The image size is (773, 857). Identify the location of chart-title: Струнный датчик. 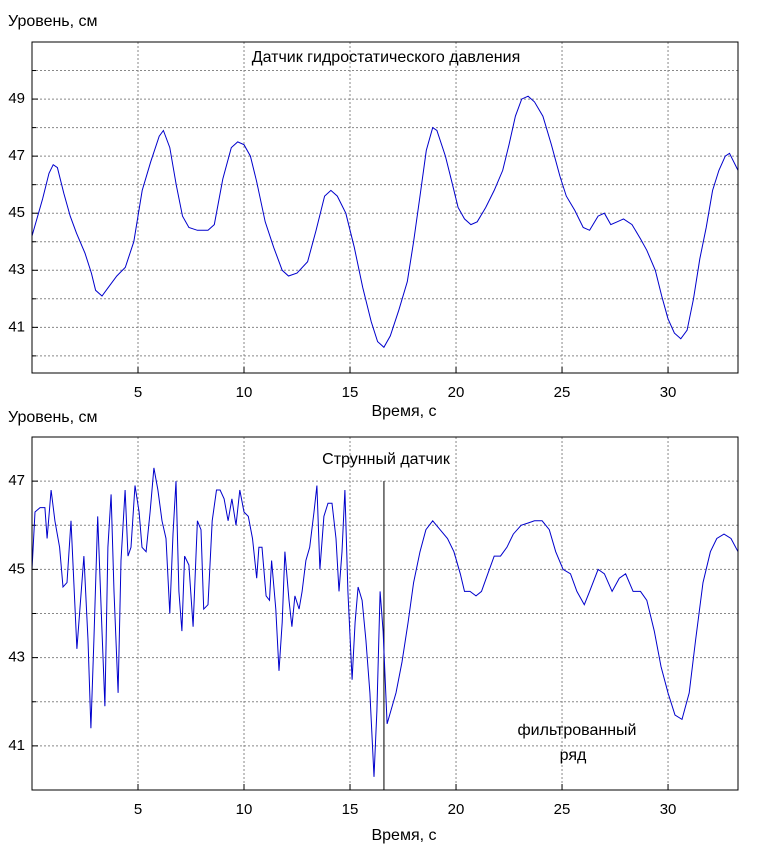
(386, 459).